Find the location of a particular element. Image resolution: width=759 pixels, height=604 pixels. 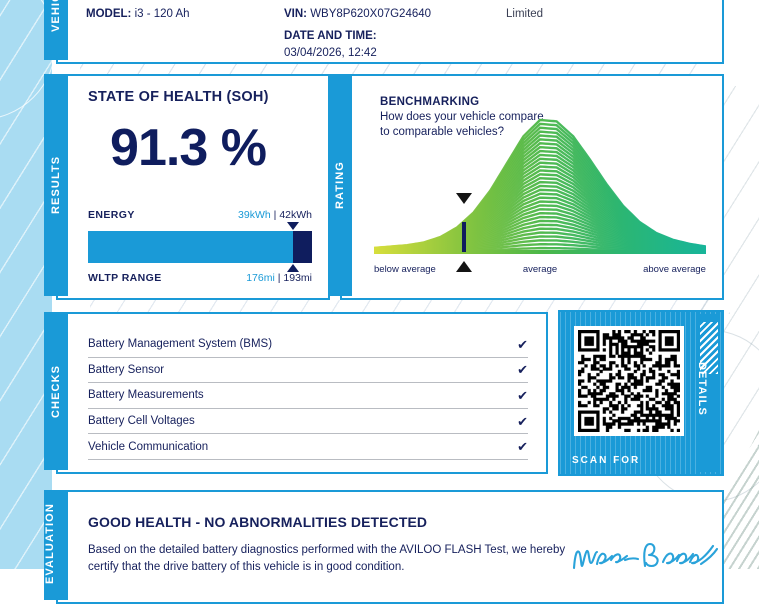

sidebar-tab-checks-label: CHECKS is located at coordinates (56, 391).